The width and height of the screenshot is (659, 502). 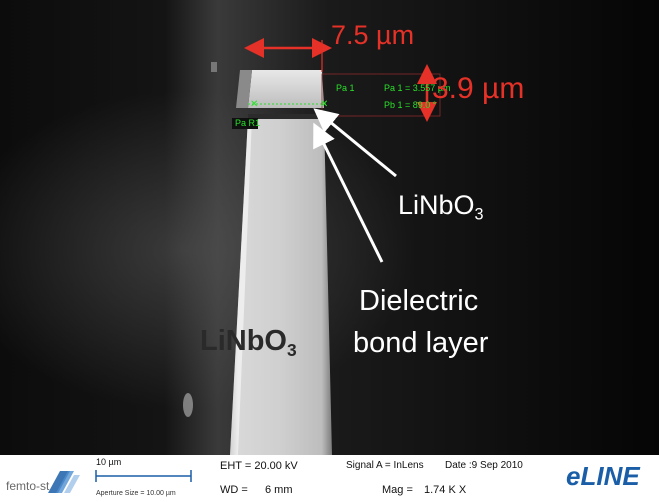 I want to click on par1-label: Pa R1, so click(x=248, y=123).